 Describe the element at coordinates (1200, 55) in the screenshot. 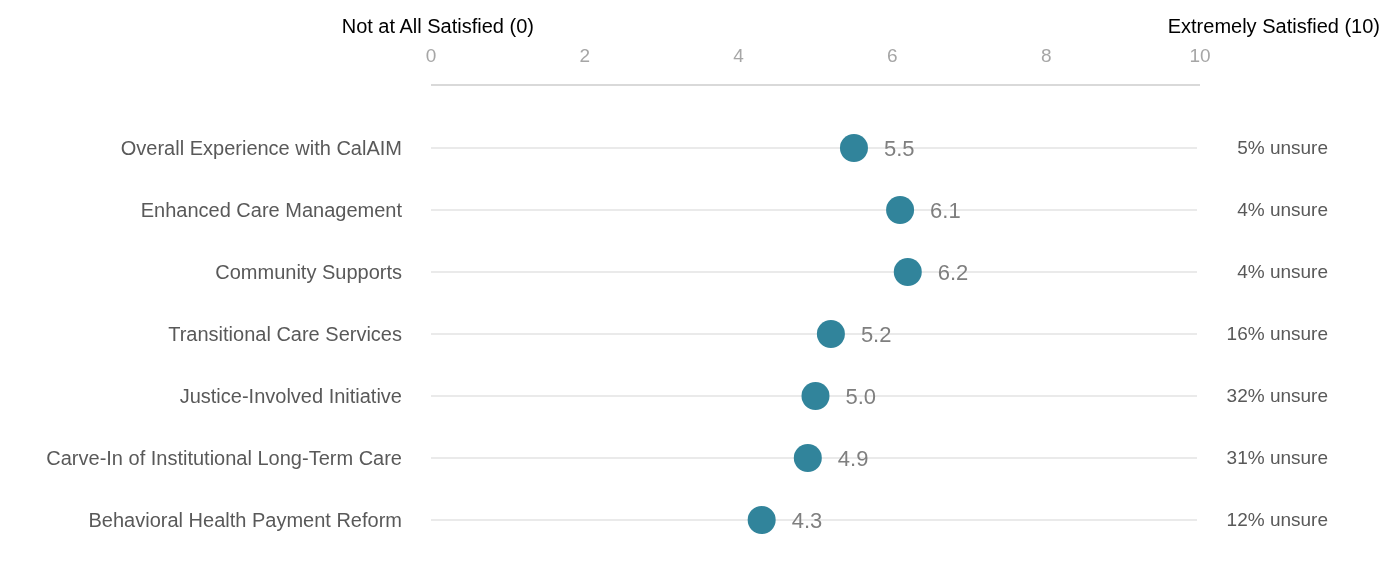

I see `x-tick-label: 10` at that location.